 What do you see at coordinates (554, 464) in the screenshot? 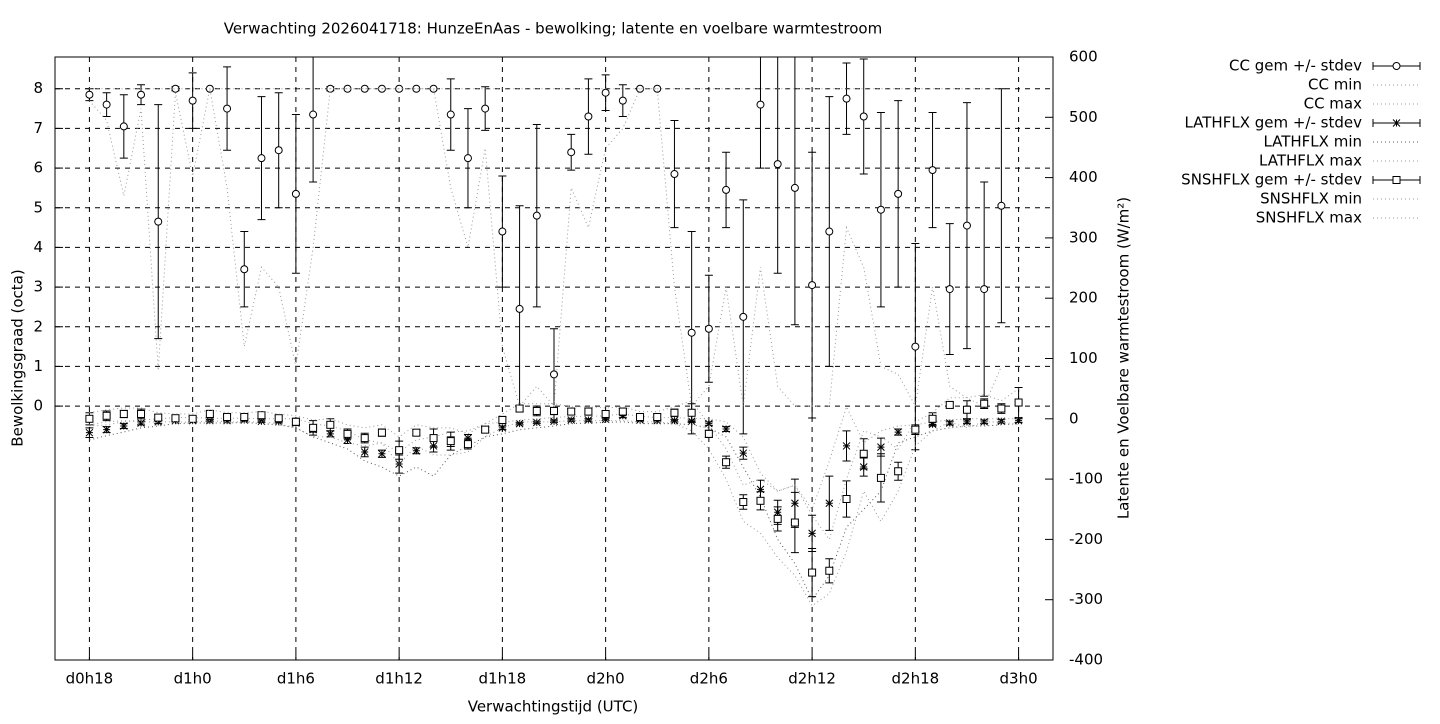
I see `range-line` at bounding box center [554, 464].